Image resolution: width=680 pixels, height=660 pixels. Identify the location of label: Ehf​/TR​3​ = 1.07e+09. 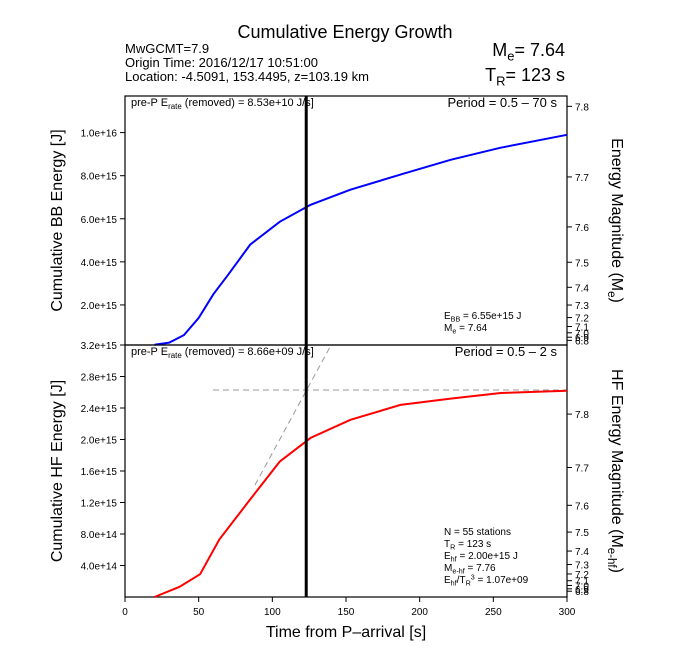
(486, 580).